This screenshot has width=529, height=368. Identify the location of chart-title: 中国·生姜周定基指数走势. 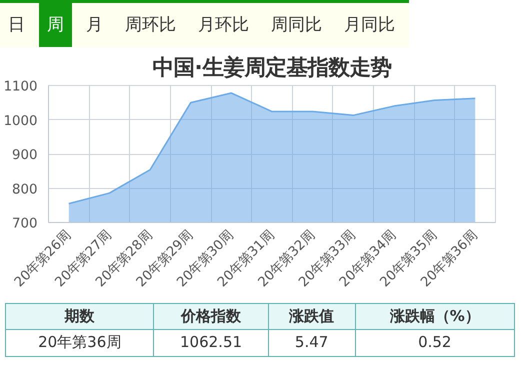
(272, 68).